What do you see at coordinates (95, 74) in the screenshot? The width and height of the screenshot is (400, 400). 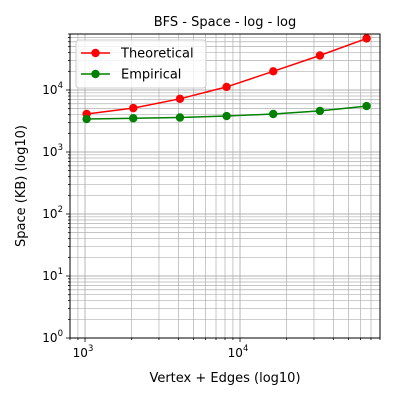 I see `empirical-legend-marker` at bounding box center [95, 74].